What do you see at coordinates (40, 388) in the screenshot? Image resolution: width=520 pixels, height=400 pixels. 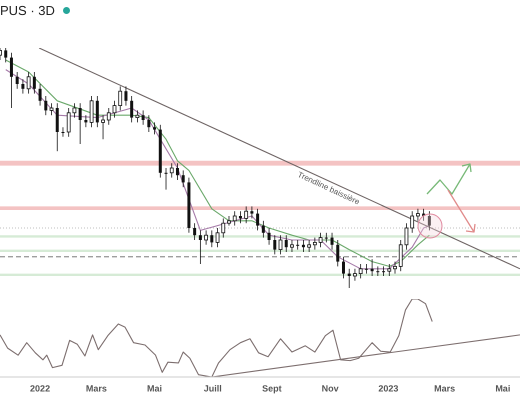 I see `x-tick-label: 2022` at bounding box center [40, 388].